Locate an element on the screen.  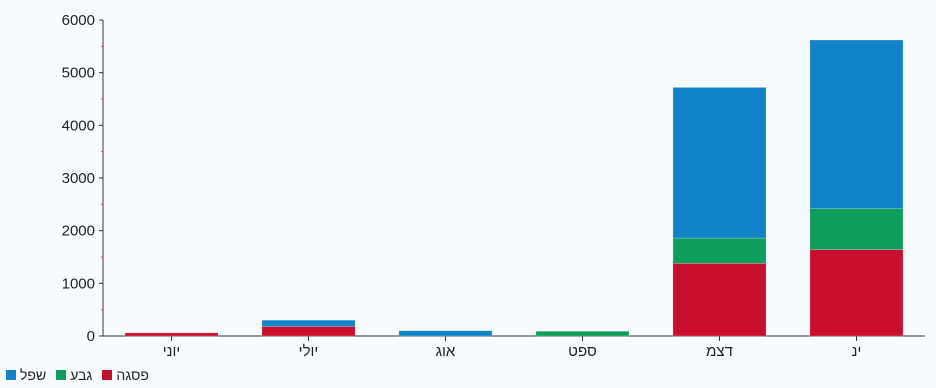
legend-label: שפל is located at coordinates (33, 375).